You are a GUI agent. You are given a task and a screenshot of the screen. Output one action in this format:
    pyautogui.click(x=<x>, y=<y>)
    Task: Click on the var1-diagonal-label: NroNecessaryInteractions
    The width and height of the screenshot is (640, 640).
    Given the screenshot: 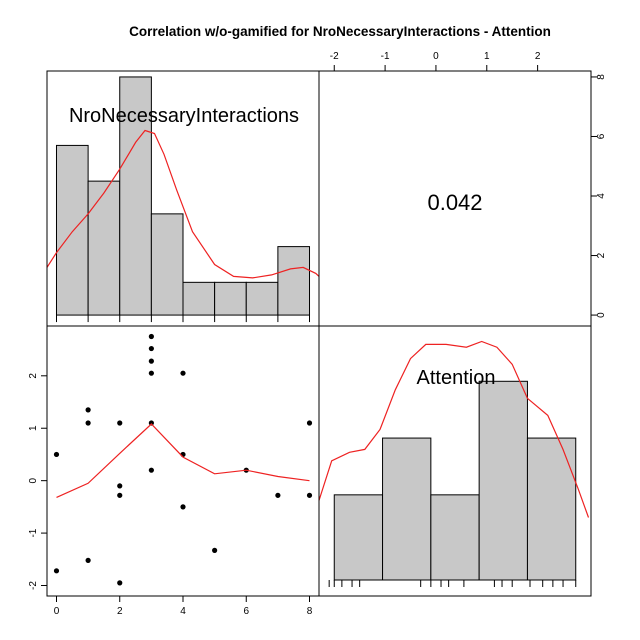 What is the action you would take?
    pyautogui.click(x=184, y=116)
    